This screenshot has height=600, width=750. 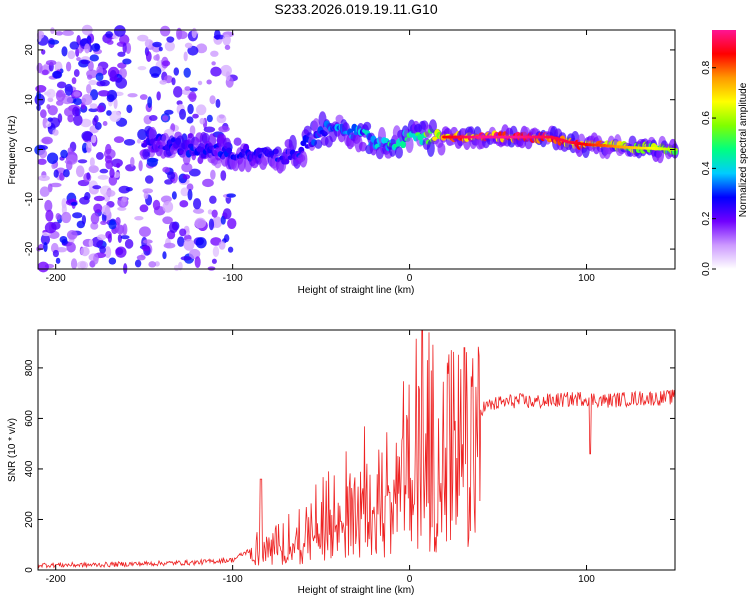 I want to click on snr-y-tick-label: 0, so click(x=29, y=570).